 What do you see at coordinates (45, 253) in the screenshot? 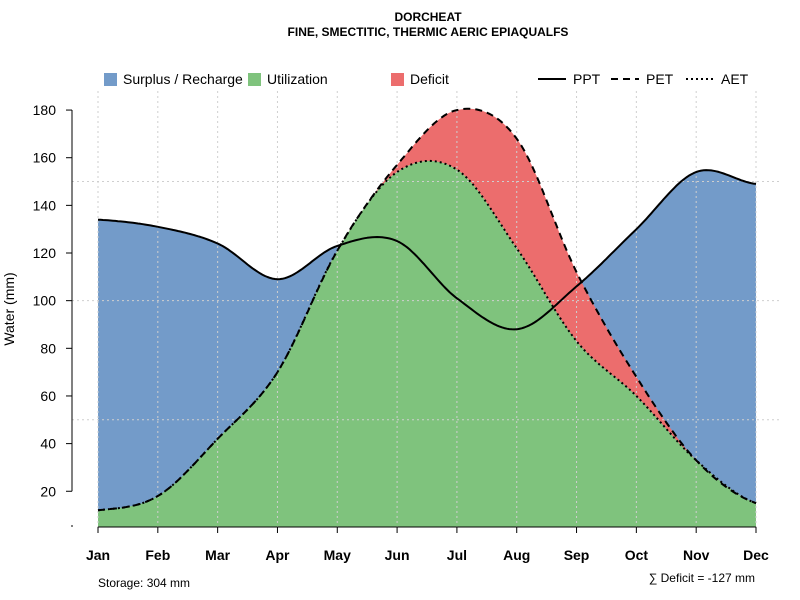
I see `y-tick-label: 120` at bounding box center [45, 253].